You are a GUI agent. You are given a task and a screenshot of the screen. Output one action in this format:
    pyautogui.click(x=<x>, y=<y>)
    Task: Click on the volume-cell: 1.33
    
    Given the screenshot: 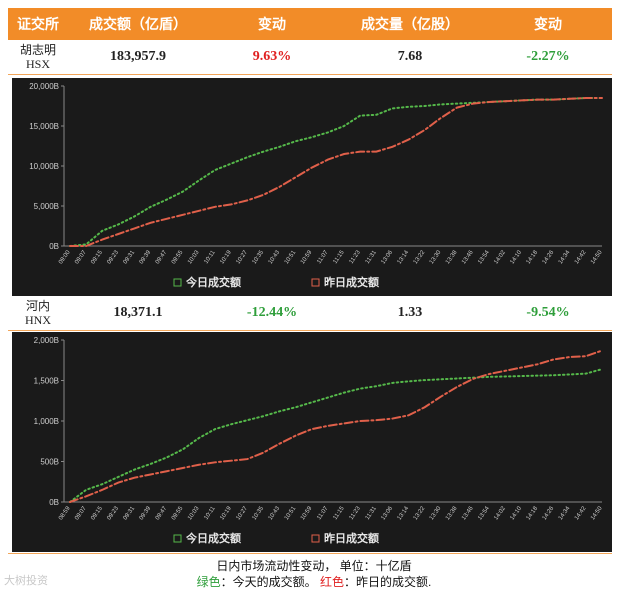 What is the action you would take?
    pyautogui.click(x=410, y=312)
    